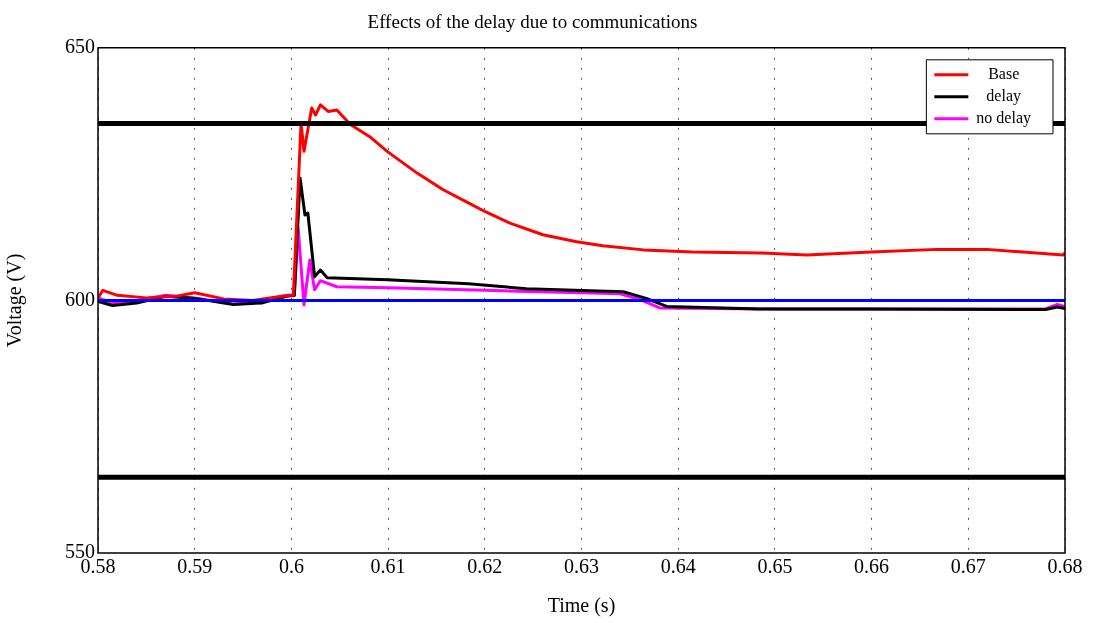 This screenshot has width=1094, height=623. I want to click on x-tick-label: 0.59, so click(195, 566).